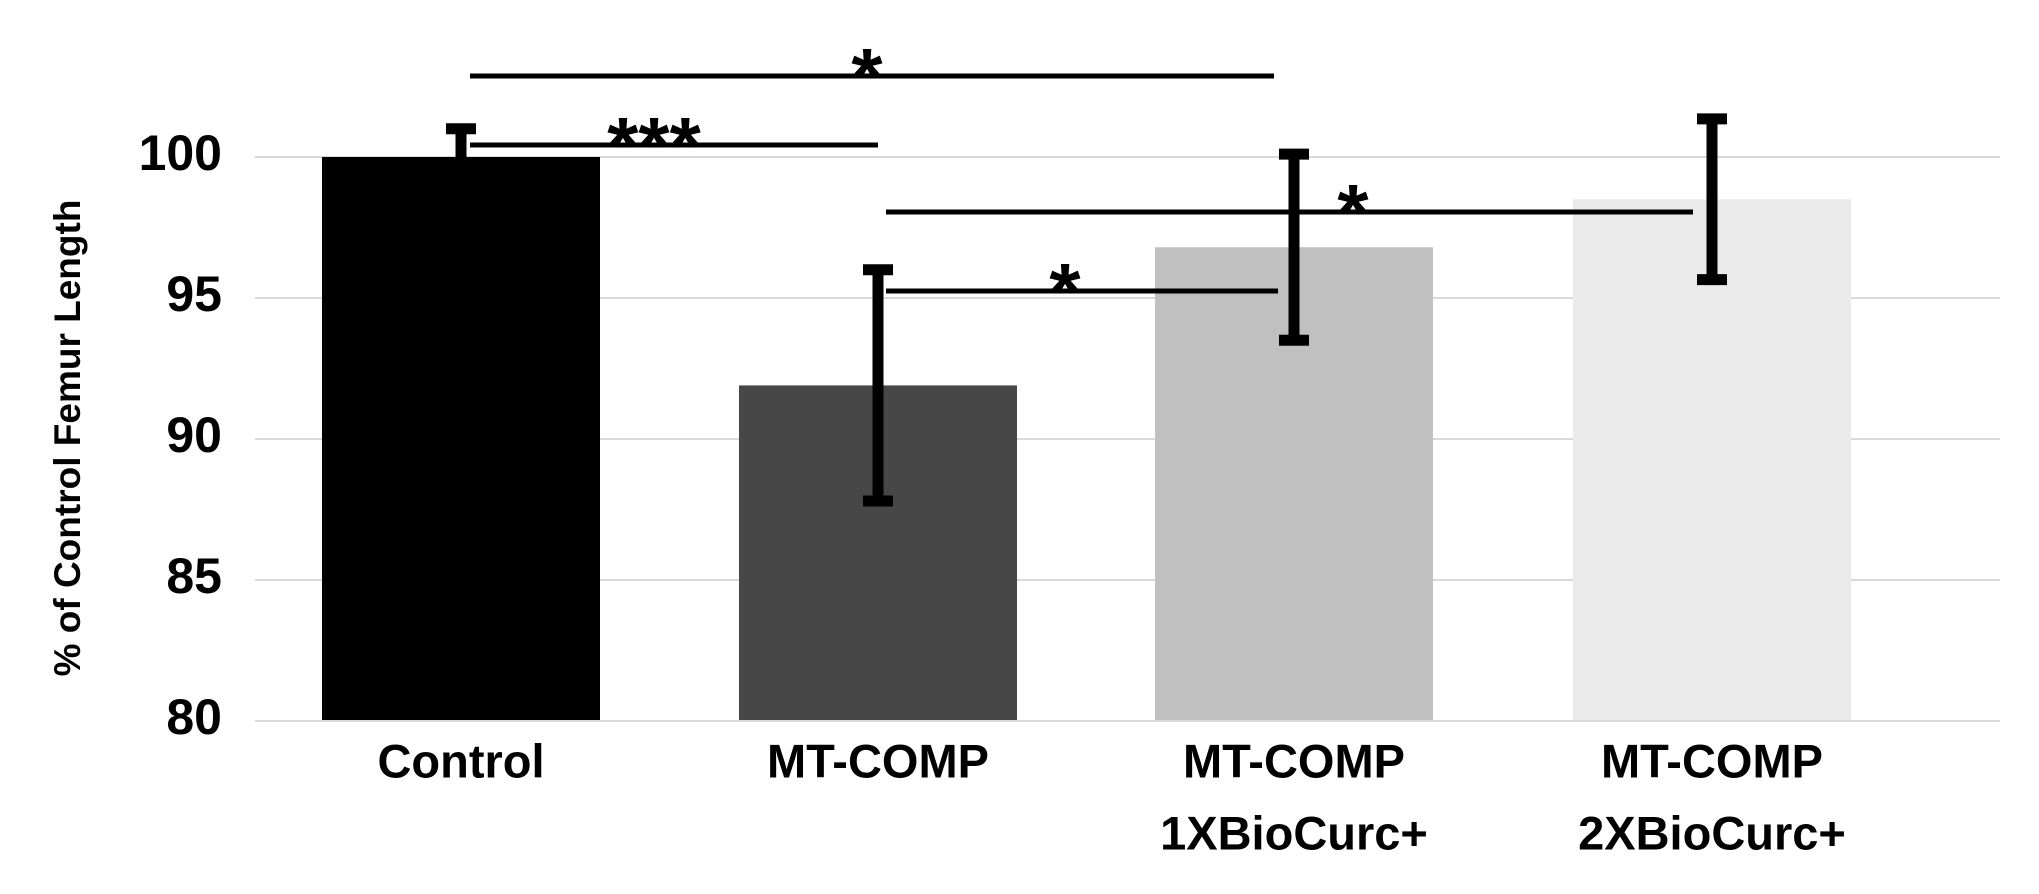  What do you see at coordinates (1294, 832) in the screenshot?
I see `x-tick-label: 1XBioCurc+` at bounding box center [1294, 832].